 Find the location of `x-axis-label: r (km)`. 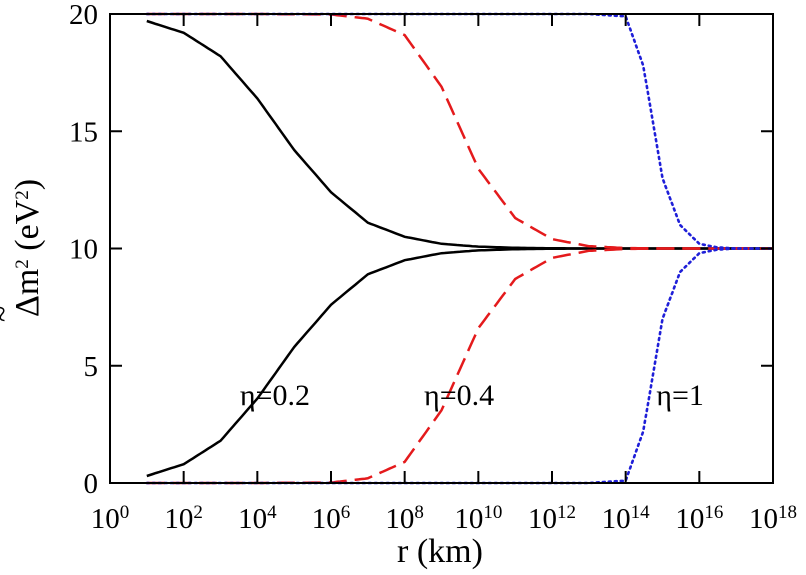

x-axis-label: r (km) is located at coordinates (440, 551).